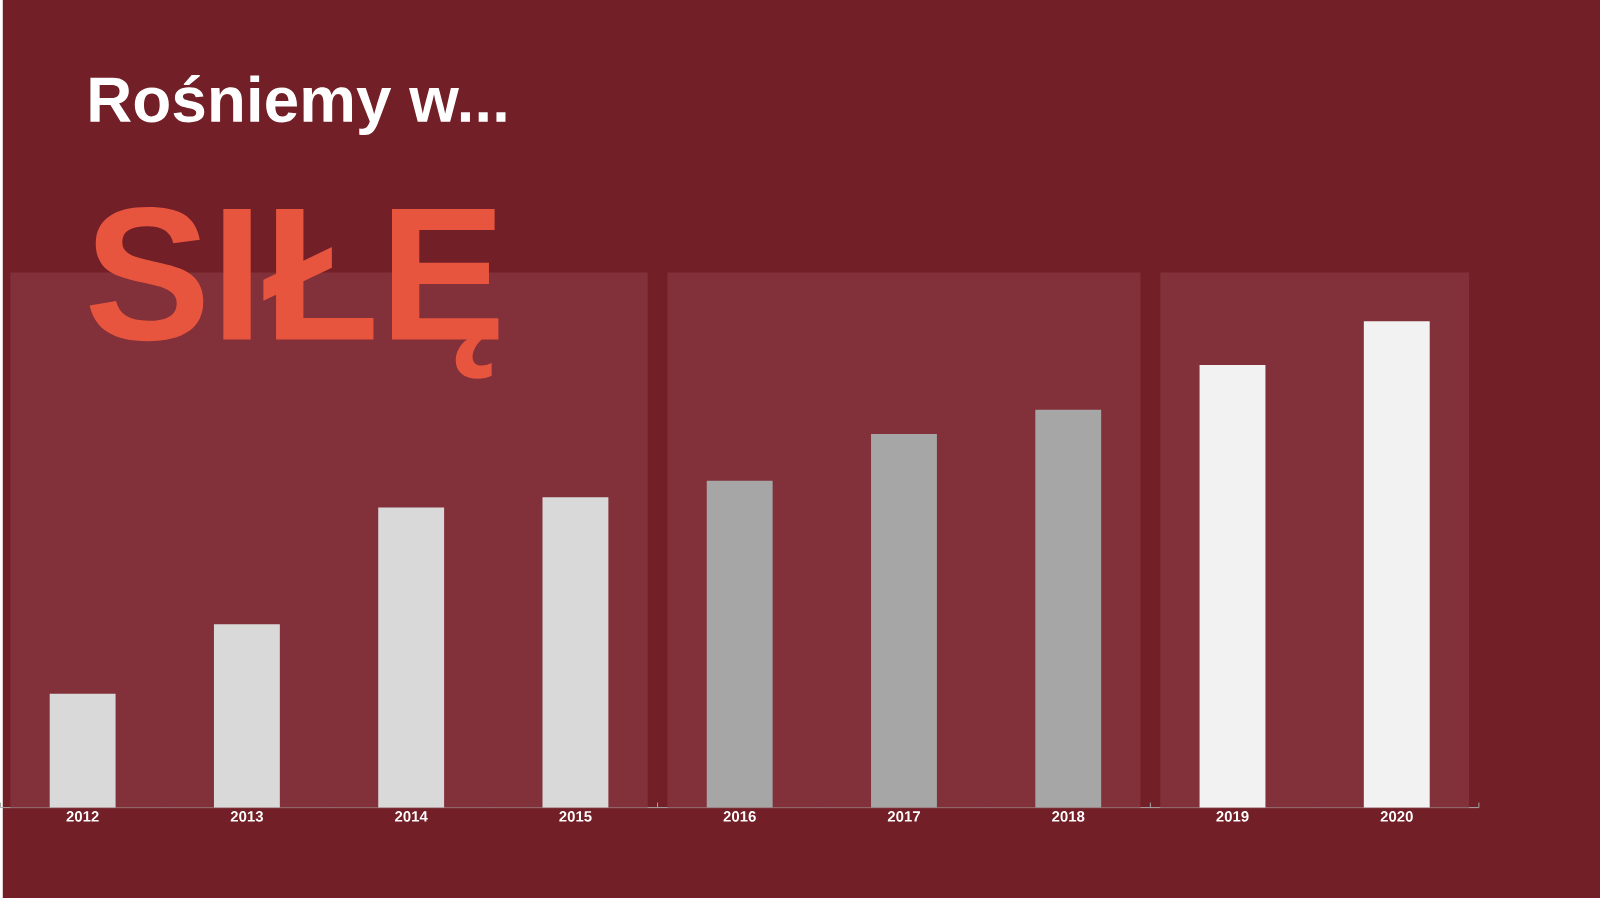  Describe the element at coordinates (1068, 816) in the screenshot. I see `x-tick-label: 2018` at that location.